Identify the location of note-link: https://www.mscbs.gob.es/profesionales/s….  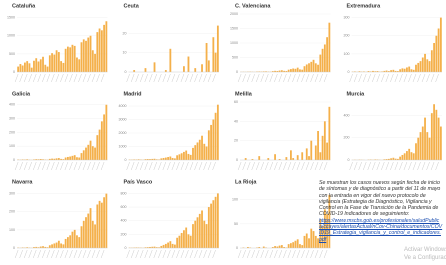
(381, 230).